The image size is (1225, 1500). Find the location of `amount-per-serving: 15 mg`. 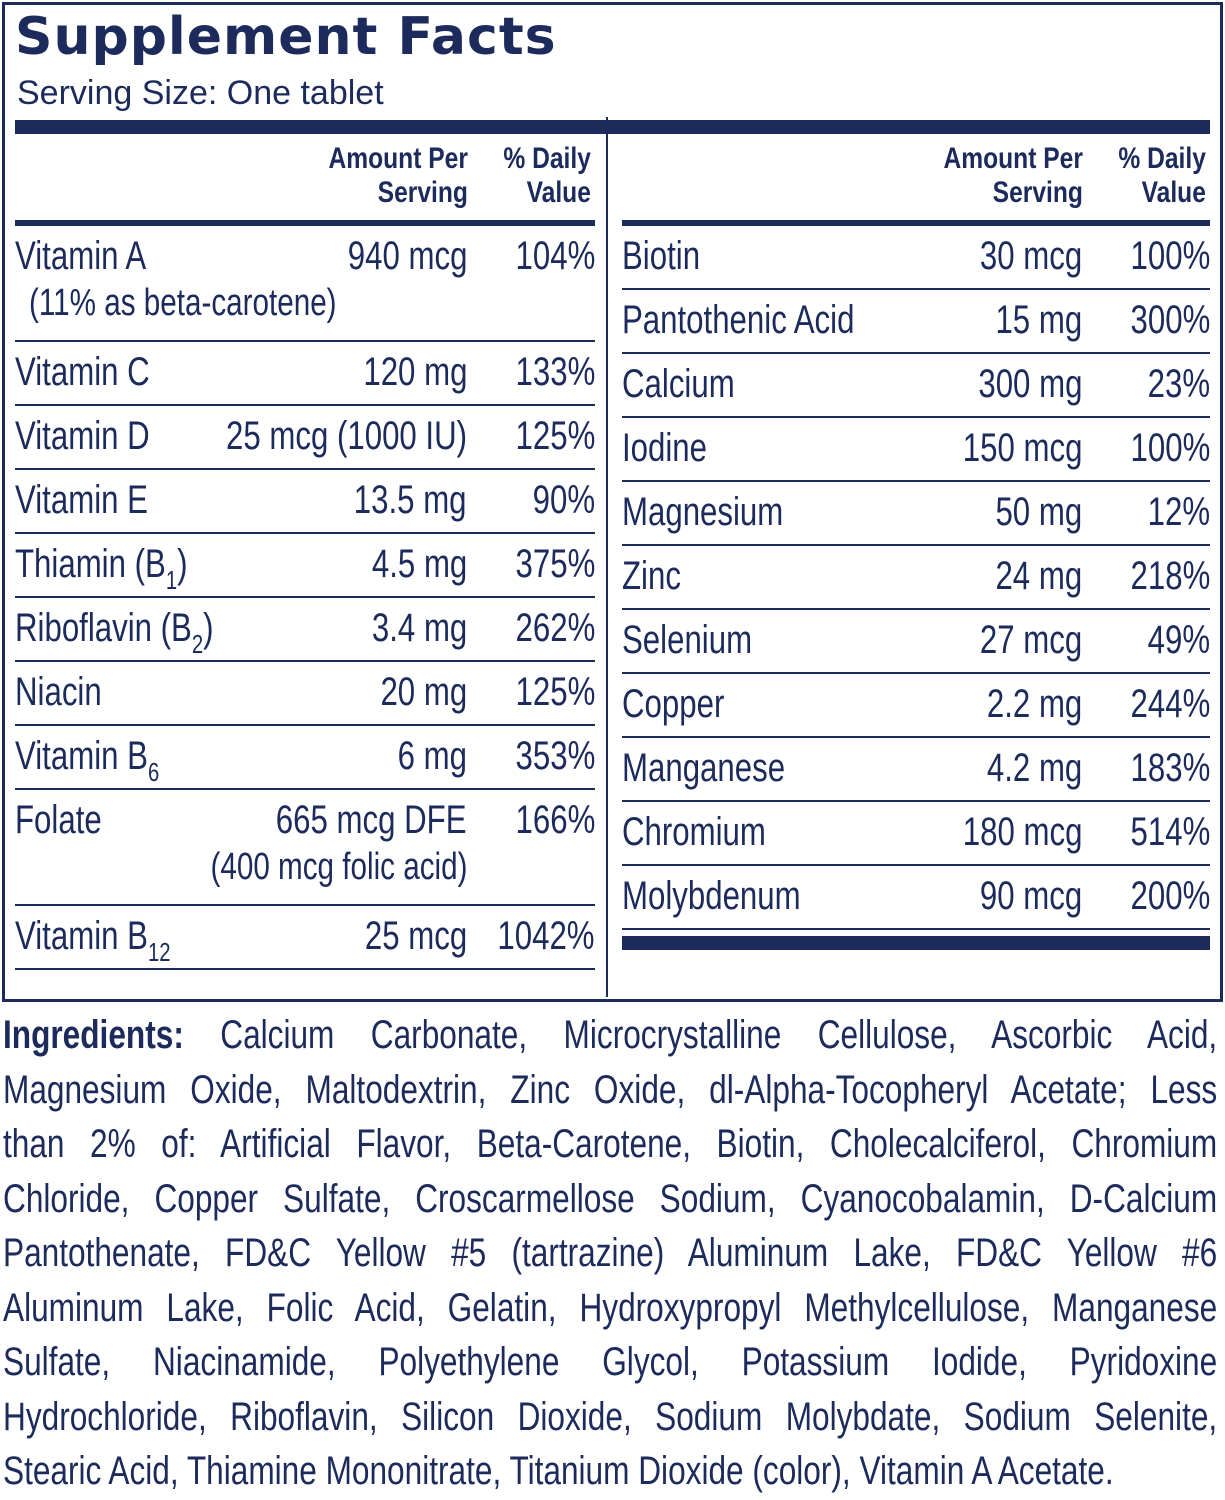

amount-per-serving: 15 mg is located at coordinates (1038, 320).